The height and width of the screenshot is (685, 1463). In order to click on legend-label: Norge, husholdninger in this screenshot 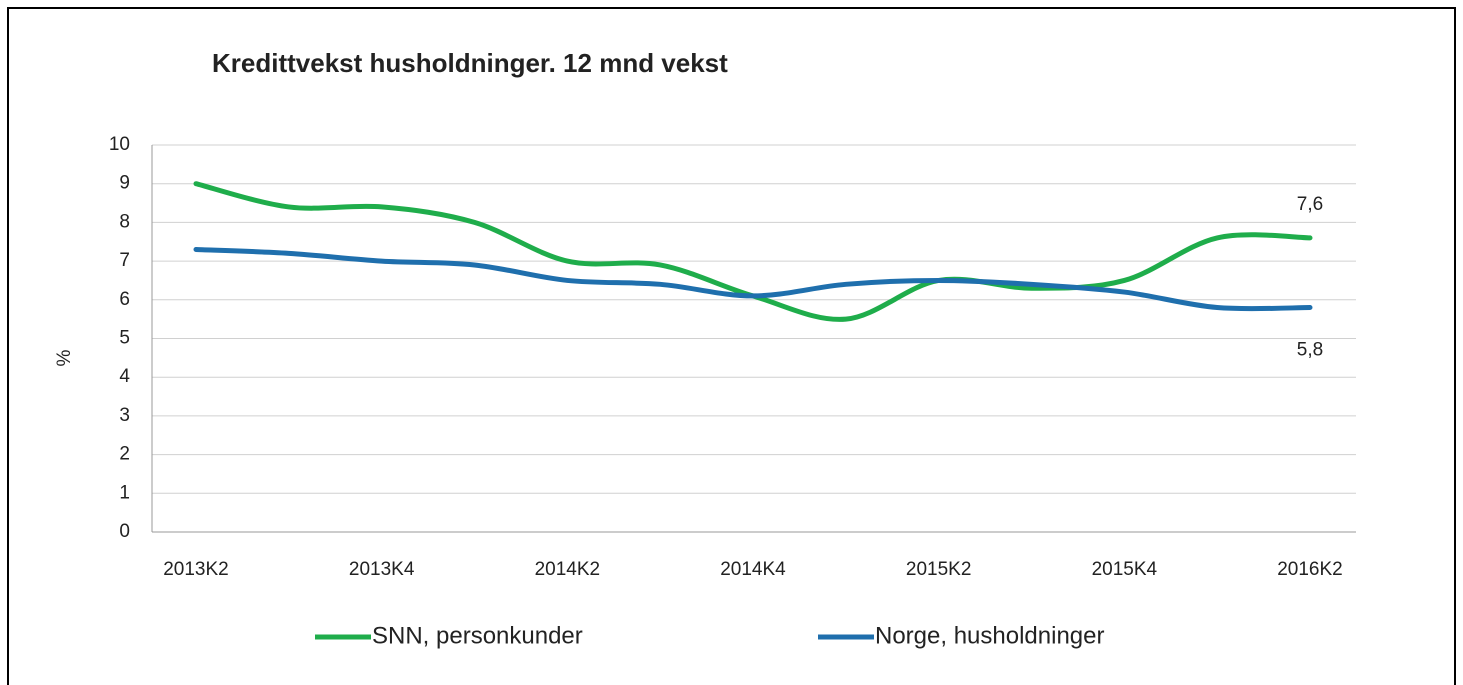, I will do `click(990, 635)`.